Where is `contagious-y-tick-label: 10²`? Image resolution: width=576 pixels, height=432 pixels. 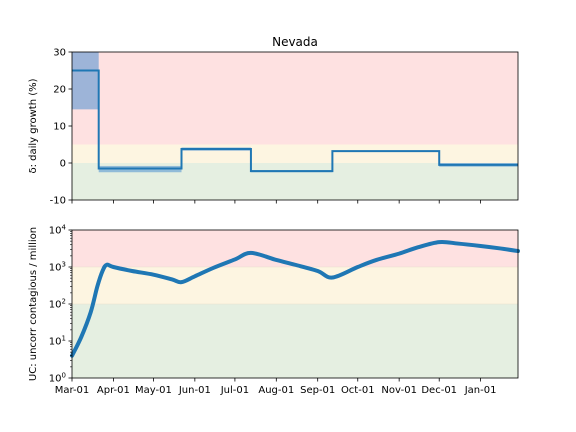
contagious-y-tick-label: 10² is located at coordinates (57, 304).